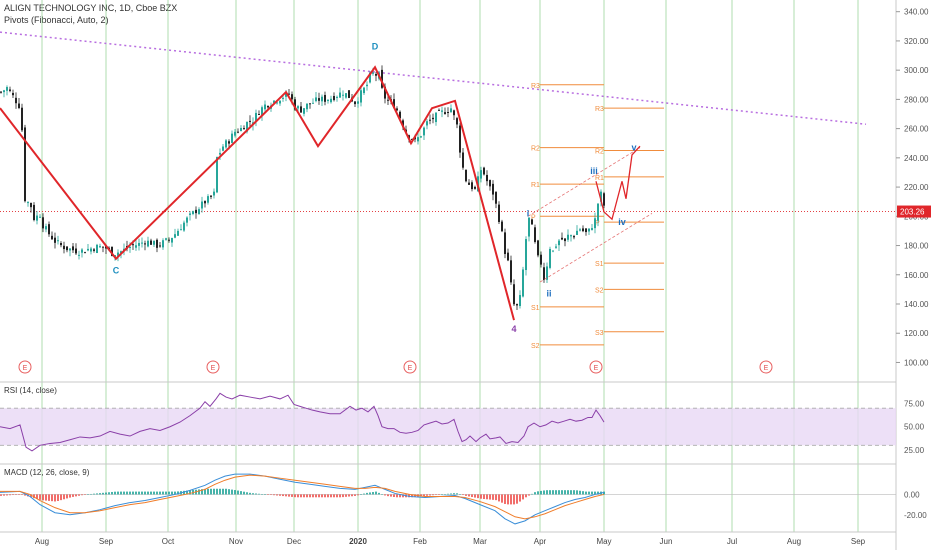 Image resolution: width=932 pixels, height=550 pixels. What do you see at coordinates (666, 541) in the screenshot?
I see `time-axis-label: Jun` at bounding box center [666, 541].